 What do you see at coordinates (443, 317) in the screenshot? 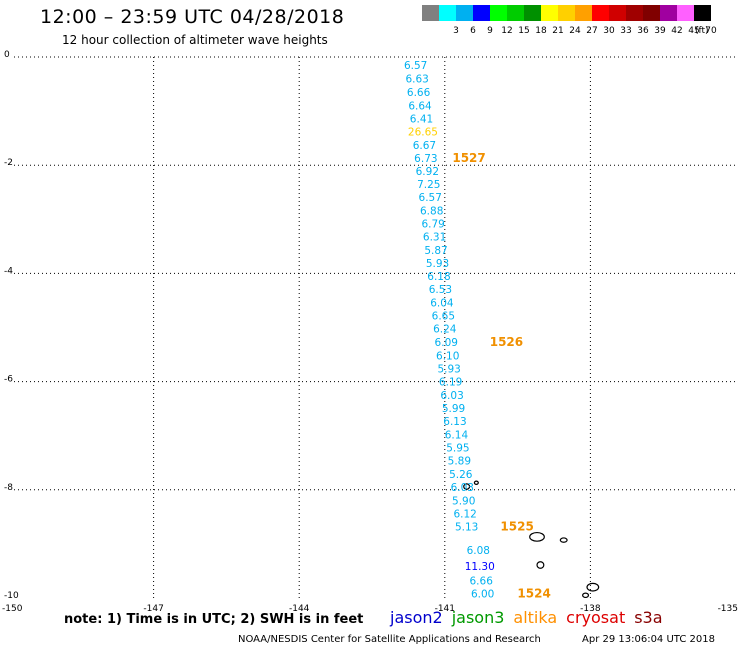
I see `wave-height-label: 6.65` at bounding box center [443, 317].